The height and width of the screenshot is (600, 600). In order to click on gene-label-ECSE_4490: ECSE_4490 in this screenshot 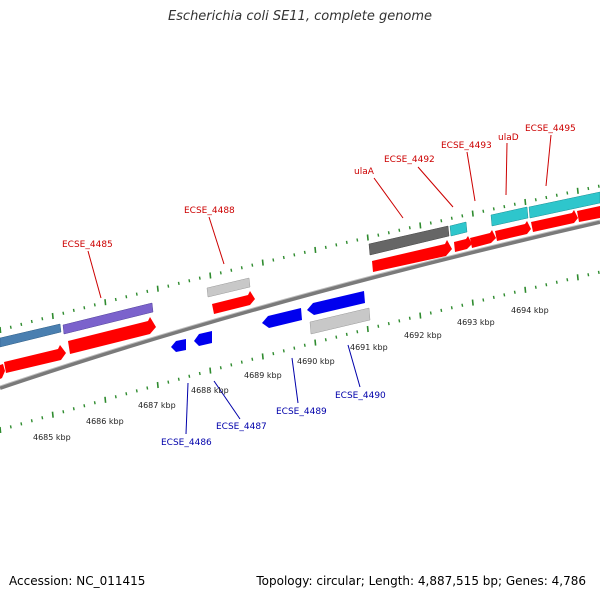, I will do `click(360, 396)`.